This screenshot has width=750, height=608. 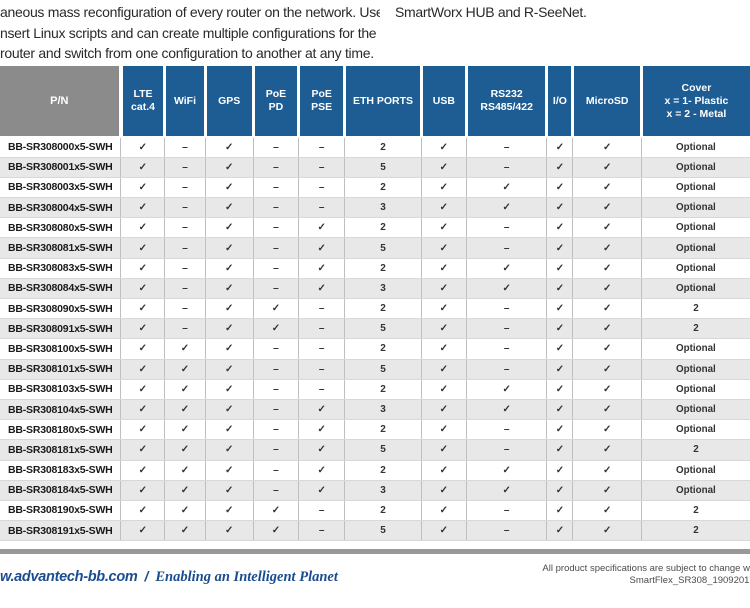 What do you see at coordinates (375, 531) in the screenshot?
I see `table-row: BB-SR308191x5-SWH ✓ ✓ ✓ ✓ –5 ✓ – ✓ ✓ 2` at bounding box center [375, 531].